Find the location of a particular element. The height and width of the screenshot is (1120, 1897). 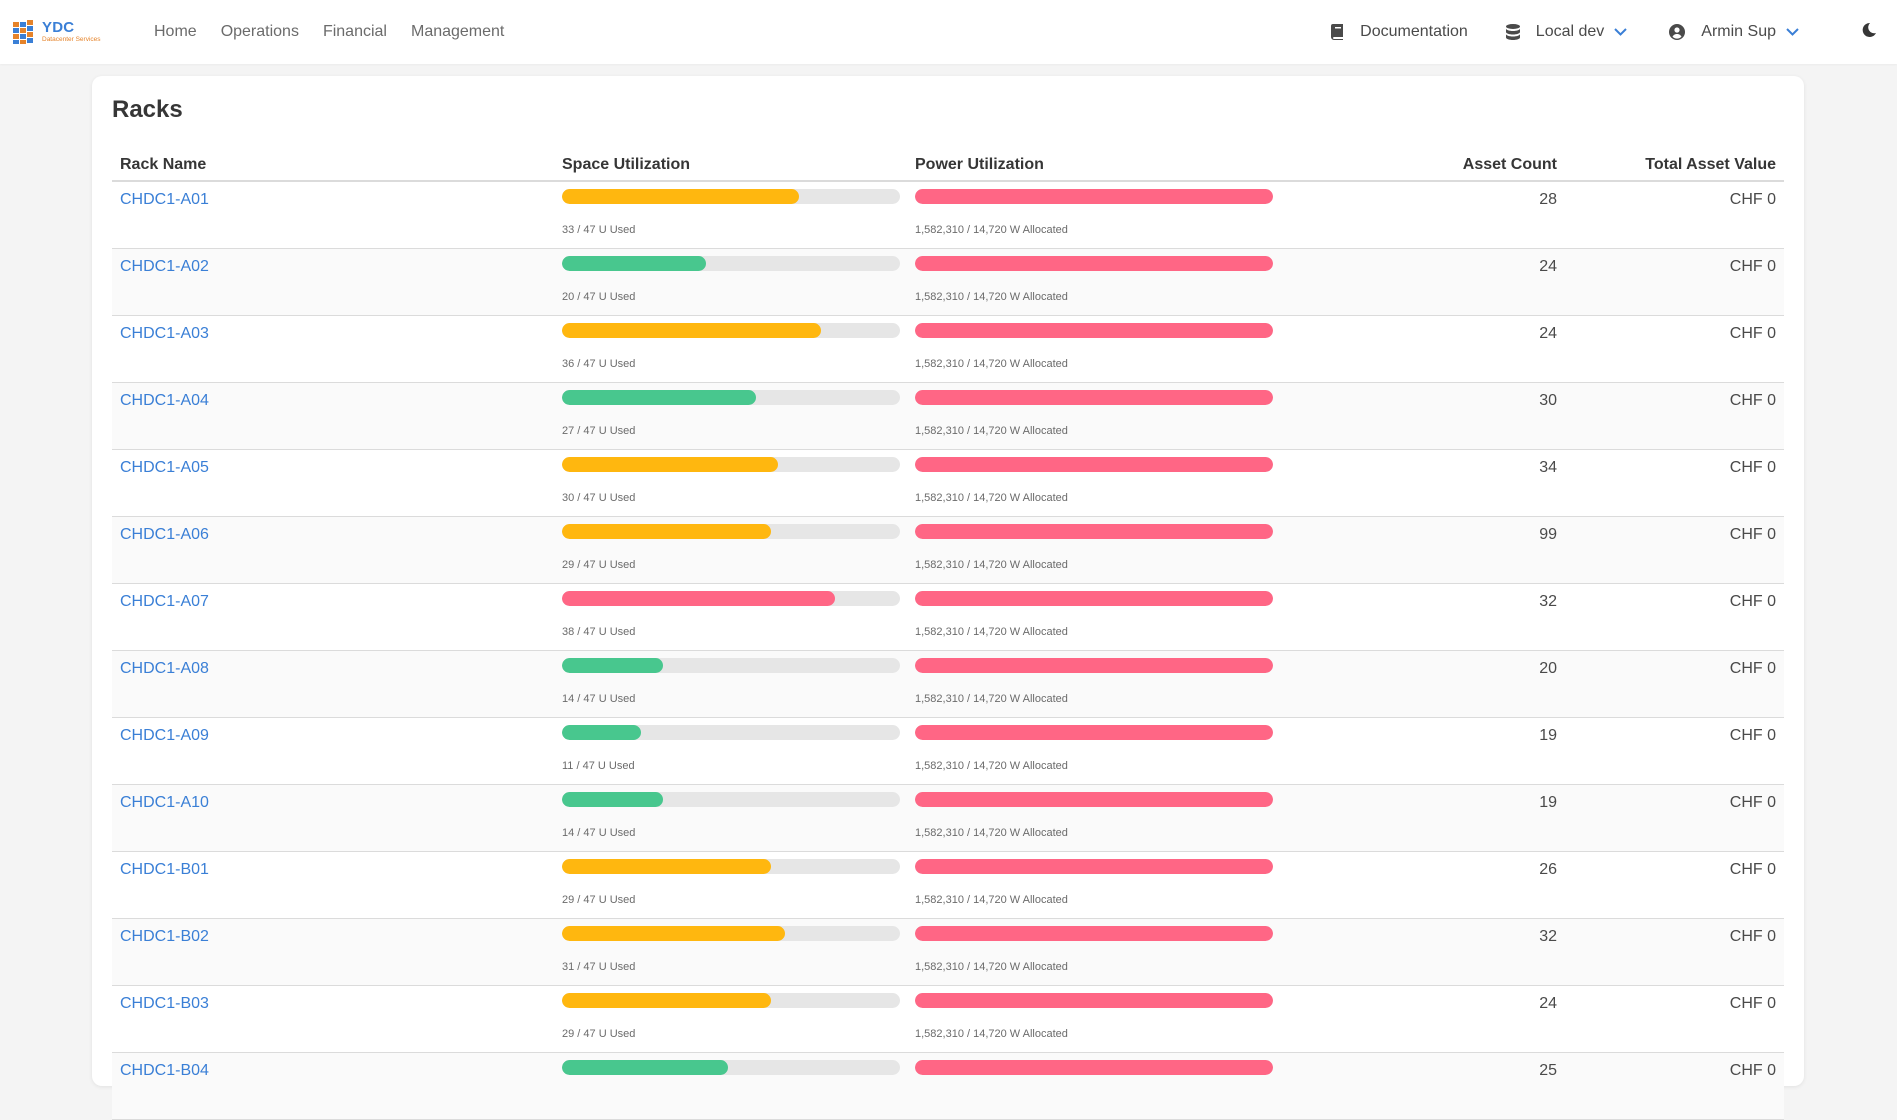

space-usage-text: 14 / 47 U Used is located at coordinates (599, 699).